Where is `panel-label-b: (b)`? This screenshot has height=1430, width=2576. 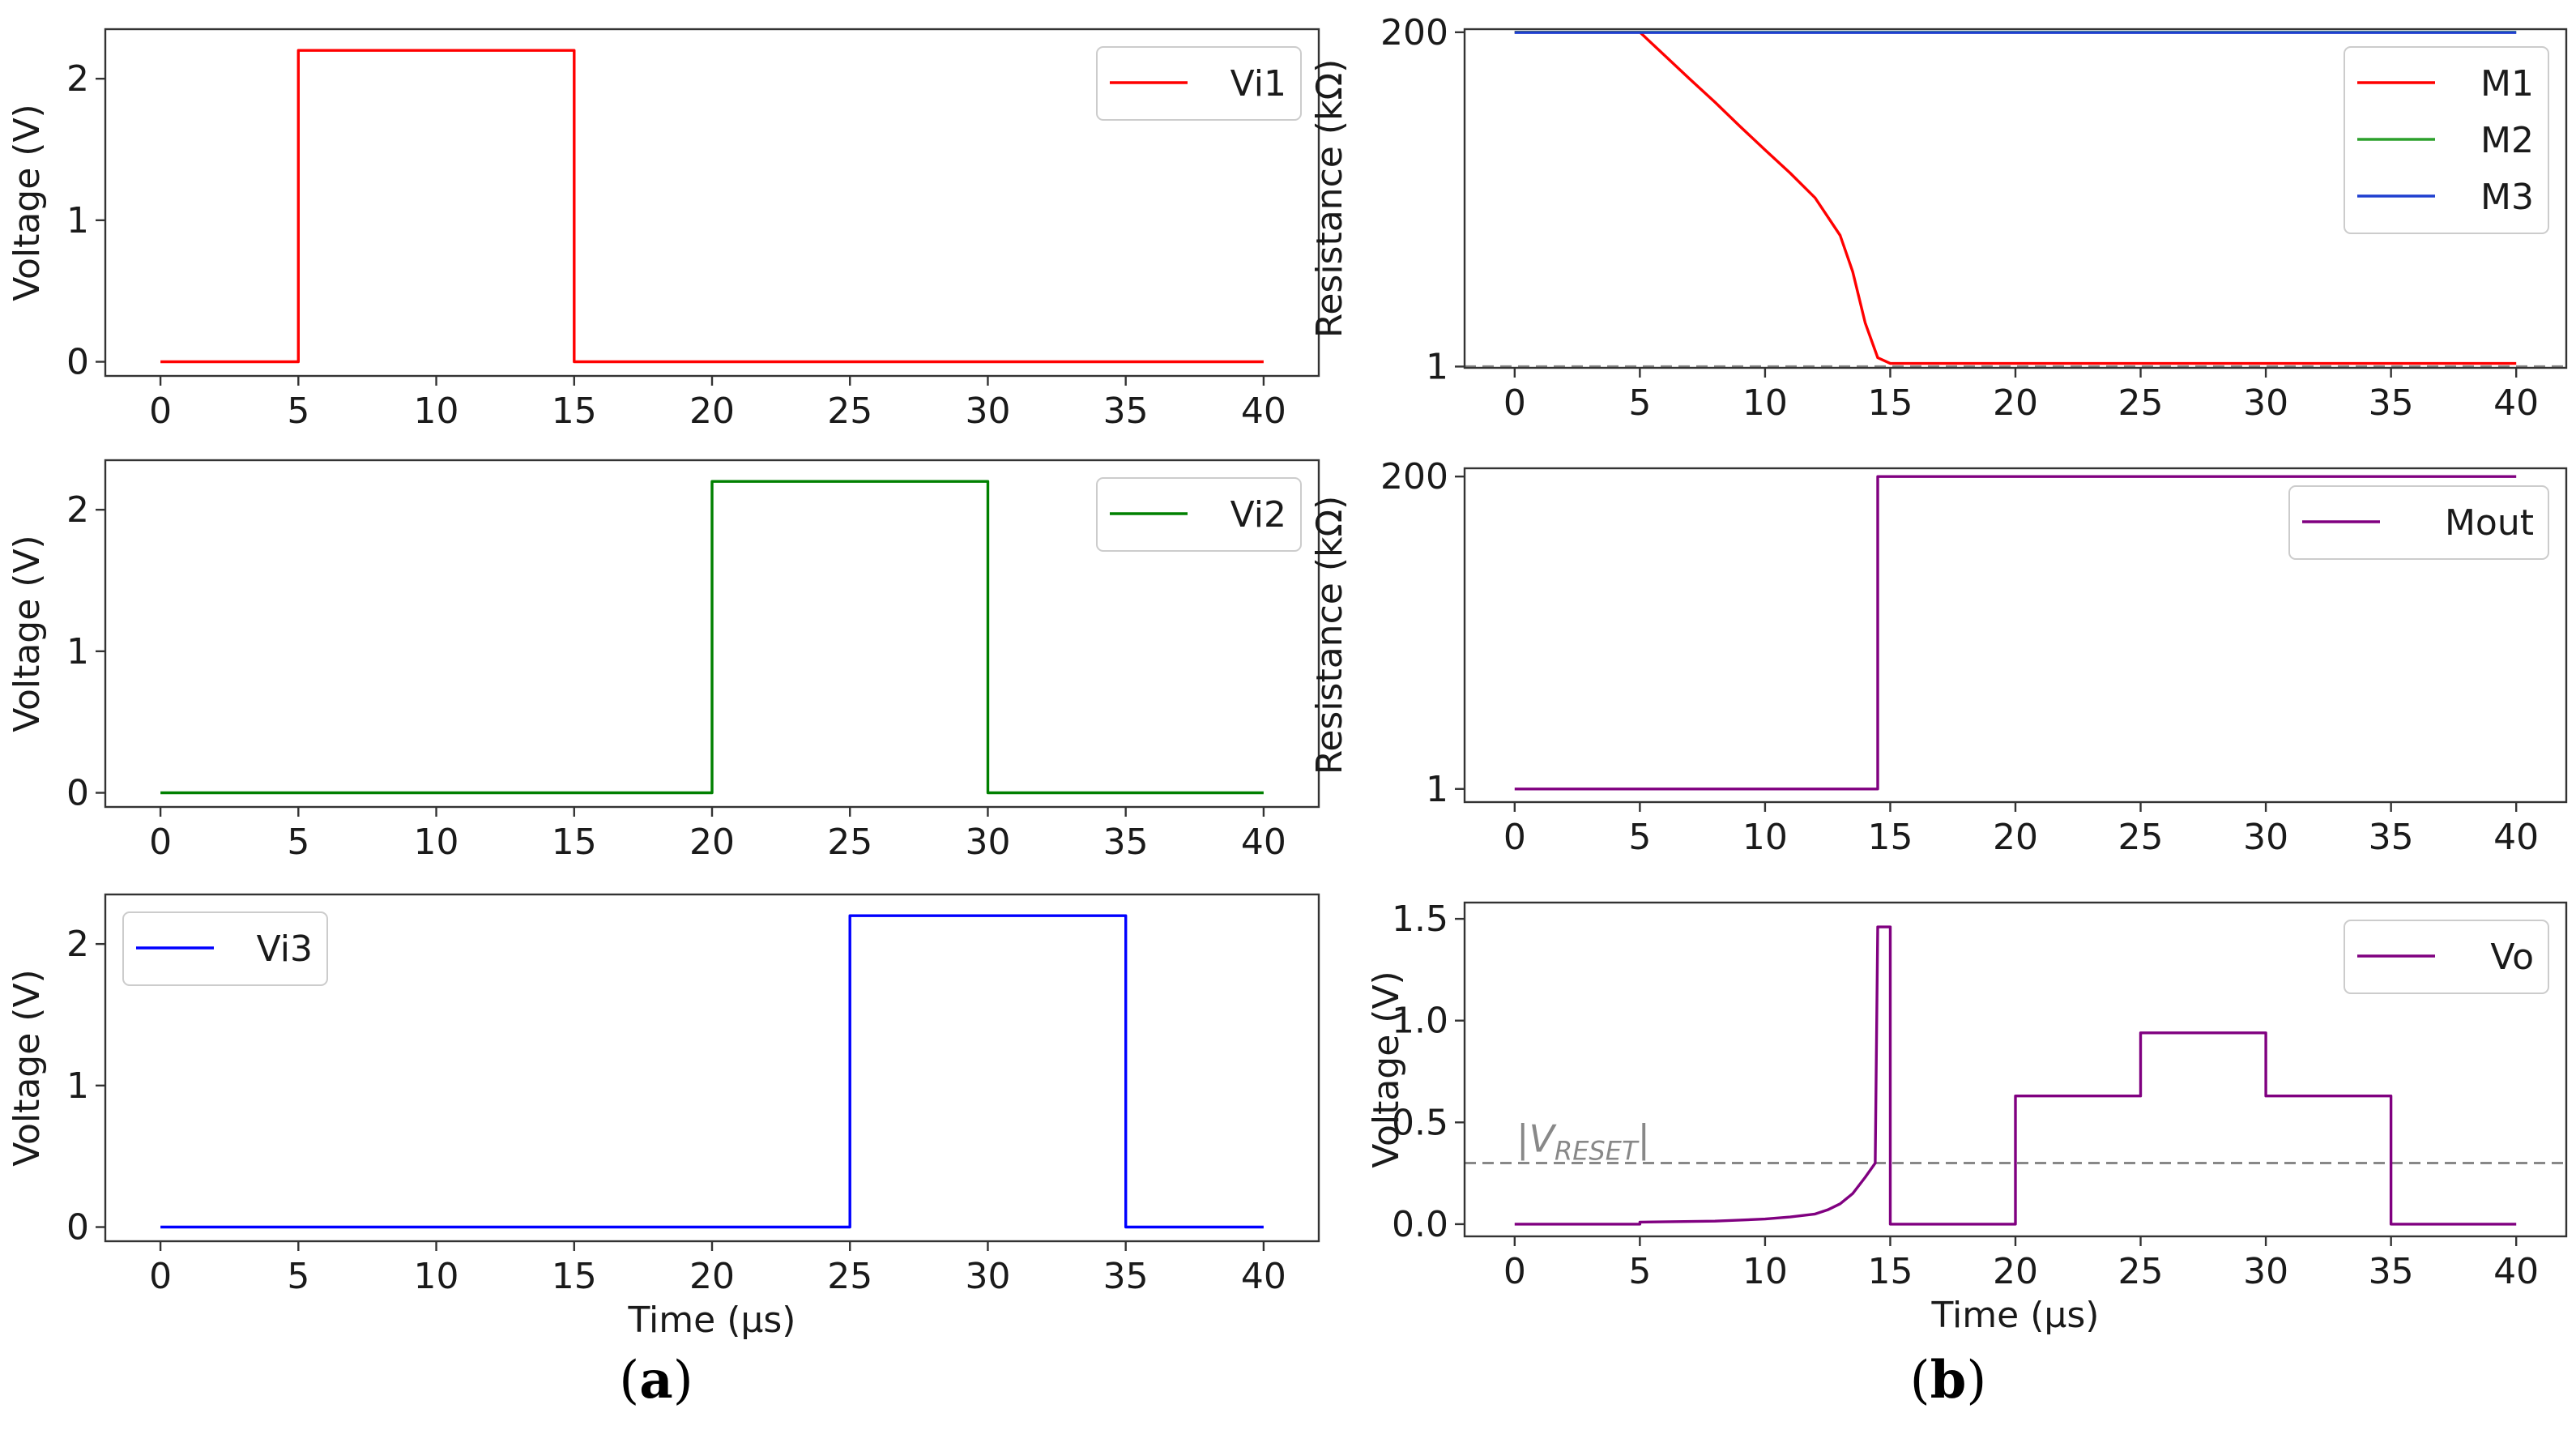
panel-label-b: (b) is located at coordinates (1949, 1380).